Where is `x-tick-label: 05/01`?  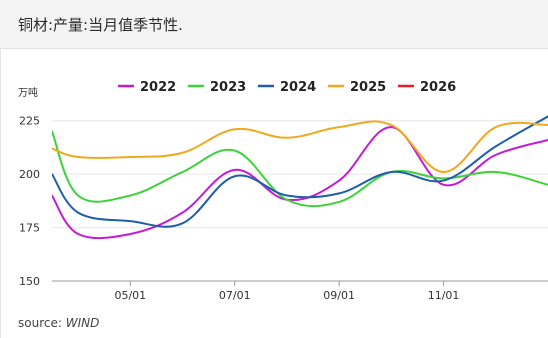
x-tick-label: 05/01 is located at coordinates (130, 295).